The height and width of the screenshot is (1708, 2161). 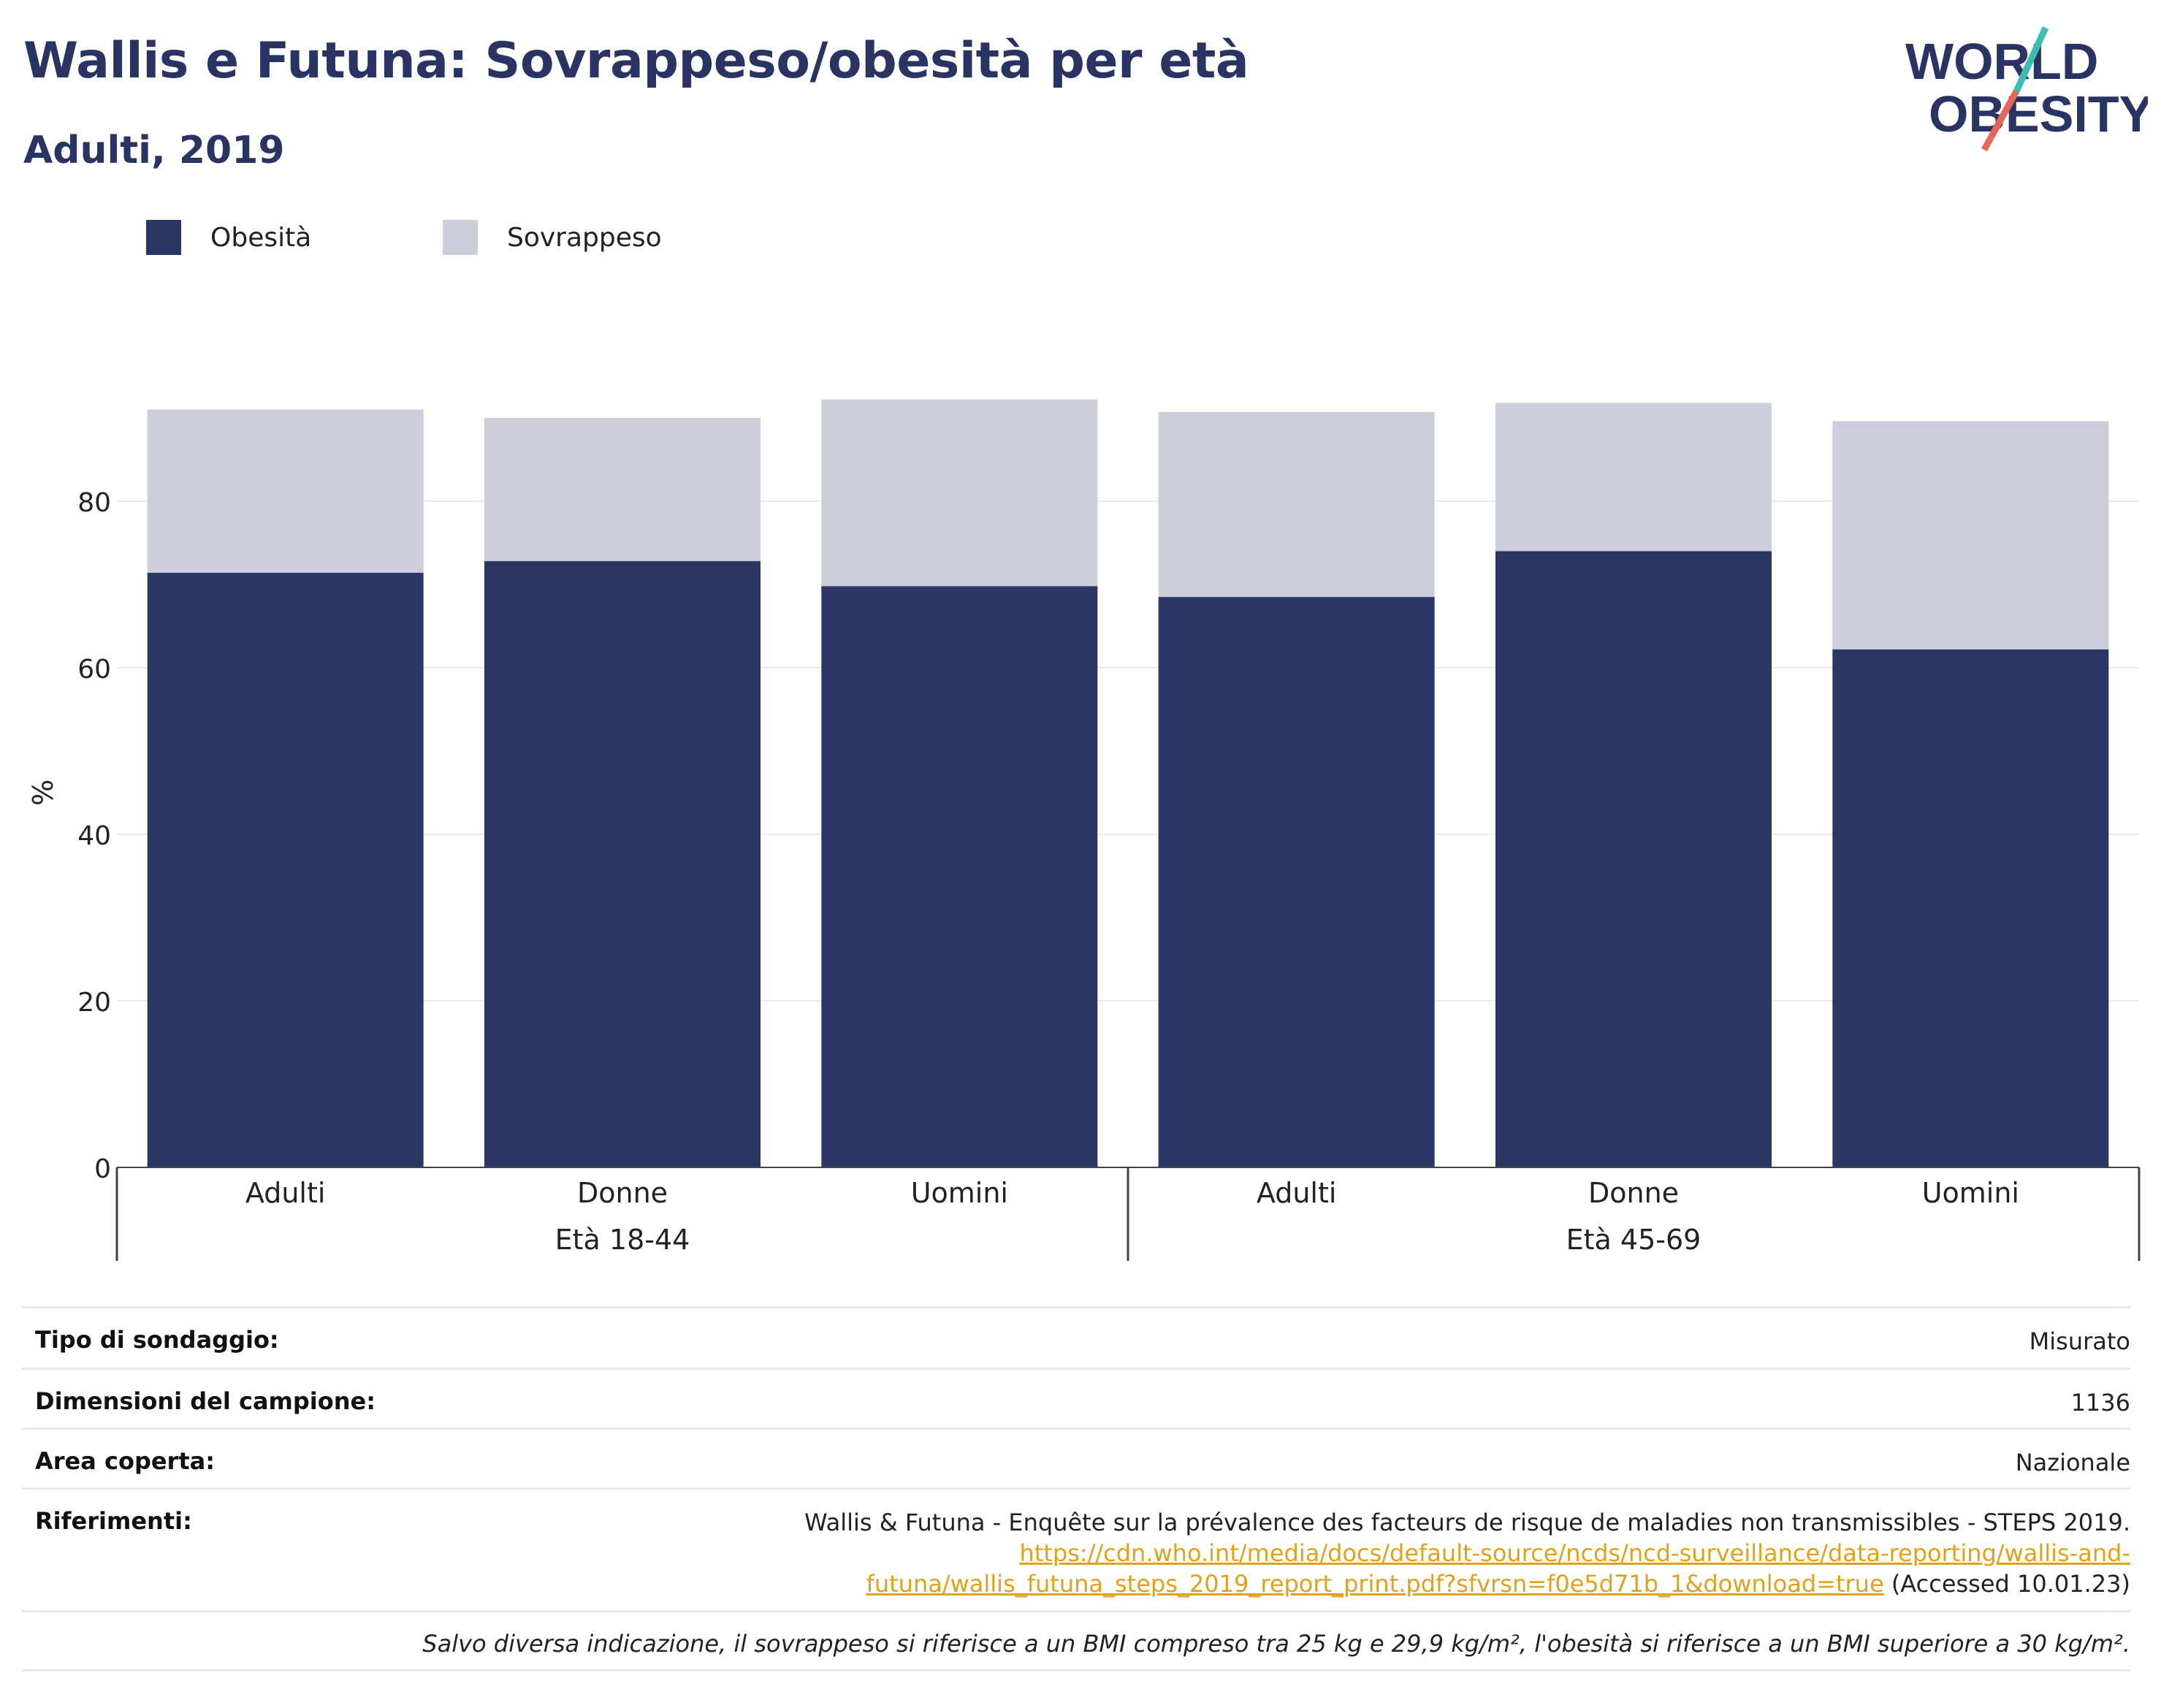 I want to click on info-key: Tipo di sondaggio:, so click(x=157, y=1340).